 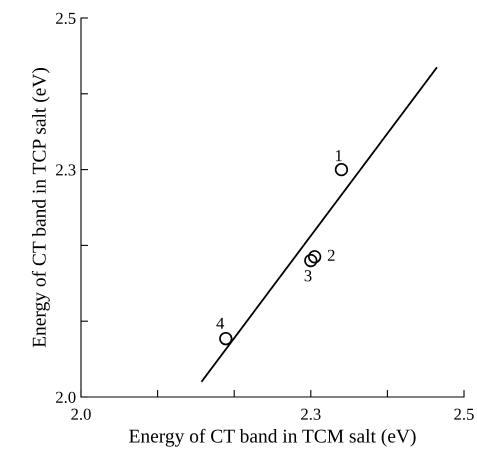 What do you see at coordinates (339, 156) in the screenshot?
I see `annotation: 1` at bounding box center [339, 156].